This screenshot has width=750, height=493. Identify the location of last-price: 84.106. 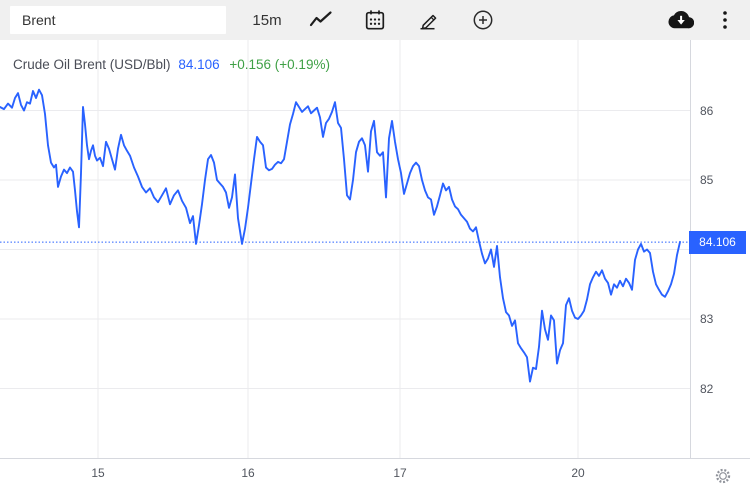
(199, 64).